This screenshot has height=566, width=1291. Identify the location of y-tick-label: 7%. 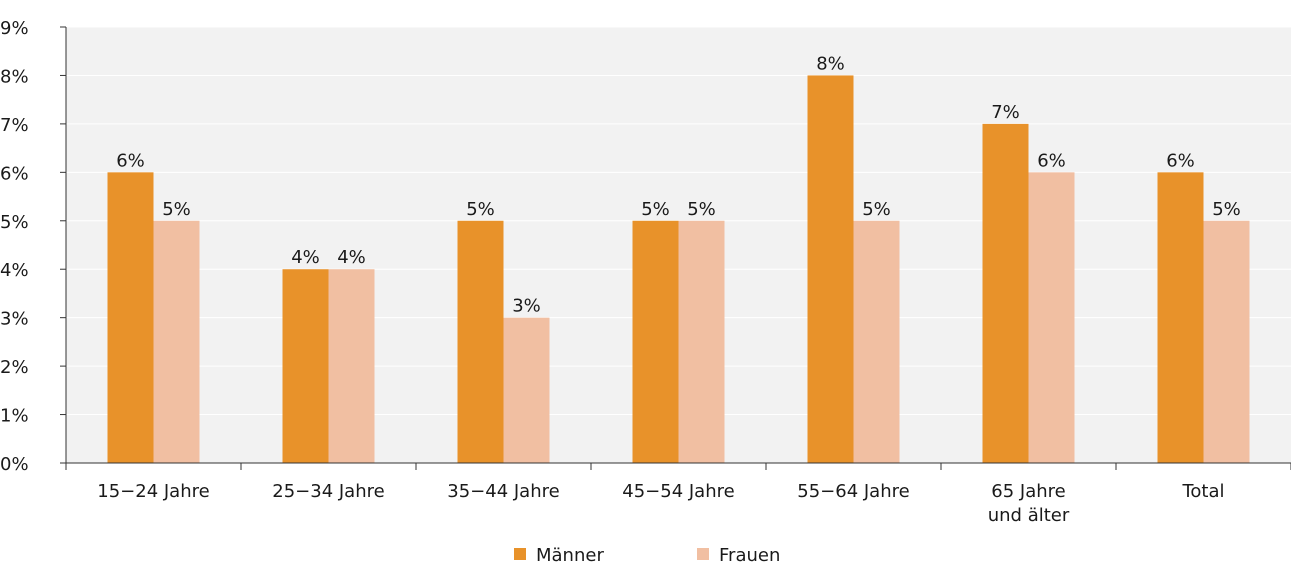
(14, 125).